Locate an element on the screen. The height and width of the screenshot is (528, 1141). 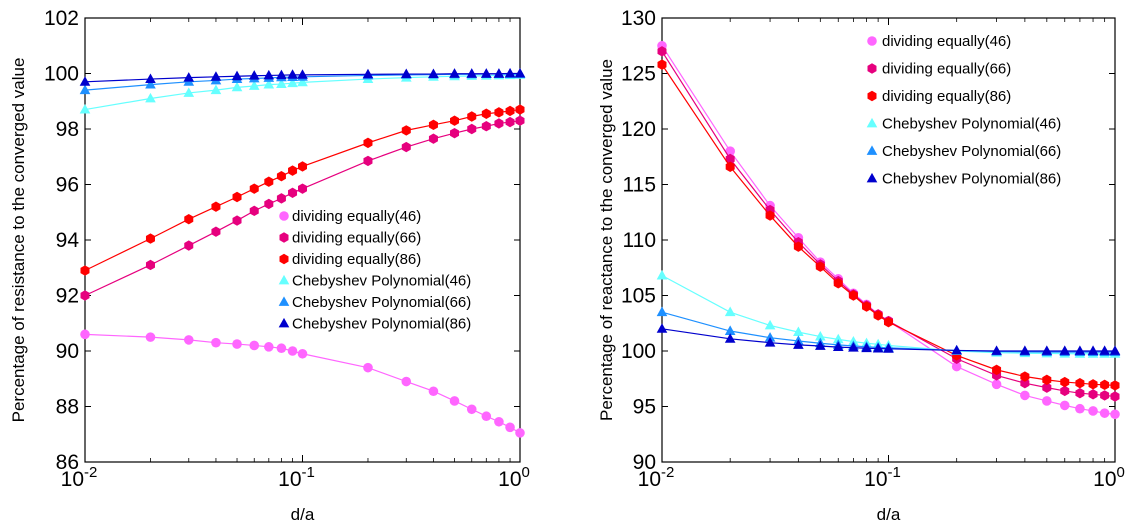
y-tick-label: 95 is located at coordinates (644, 407).